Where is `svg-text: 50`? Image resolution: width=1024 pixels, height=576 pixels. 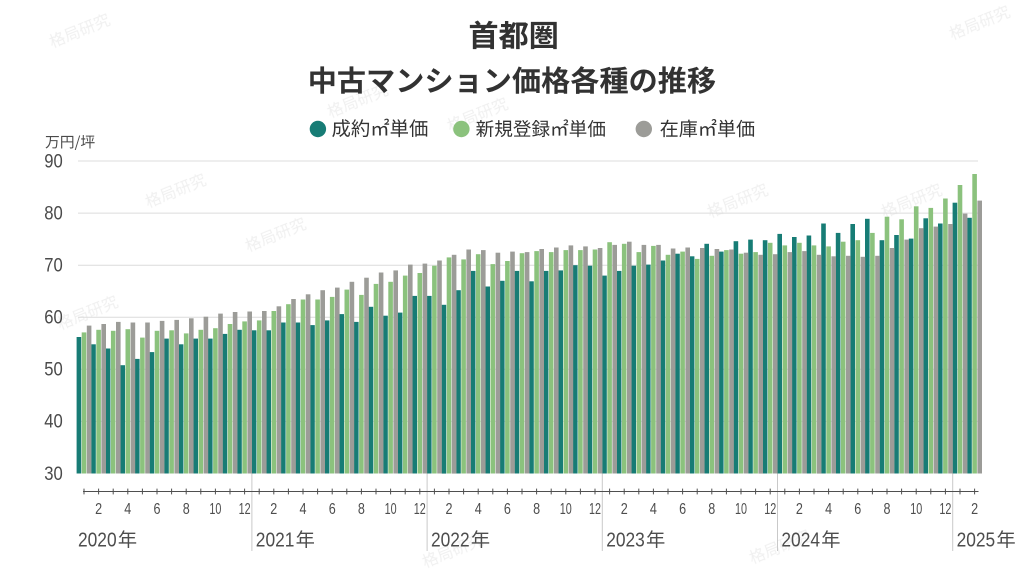
svg-text: 50 is located at coordinates (53, 370).